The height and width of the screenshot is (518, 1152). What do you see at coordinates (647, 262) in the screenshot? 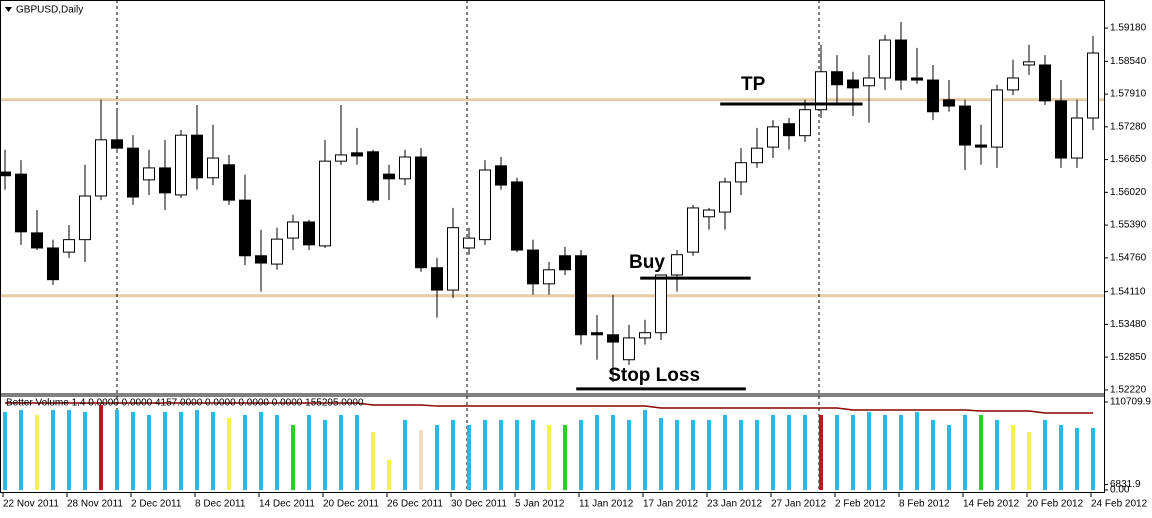
I see `annotation-label: Buy` at bounding box center [647, 262].